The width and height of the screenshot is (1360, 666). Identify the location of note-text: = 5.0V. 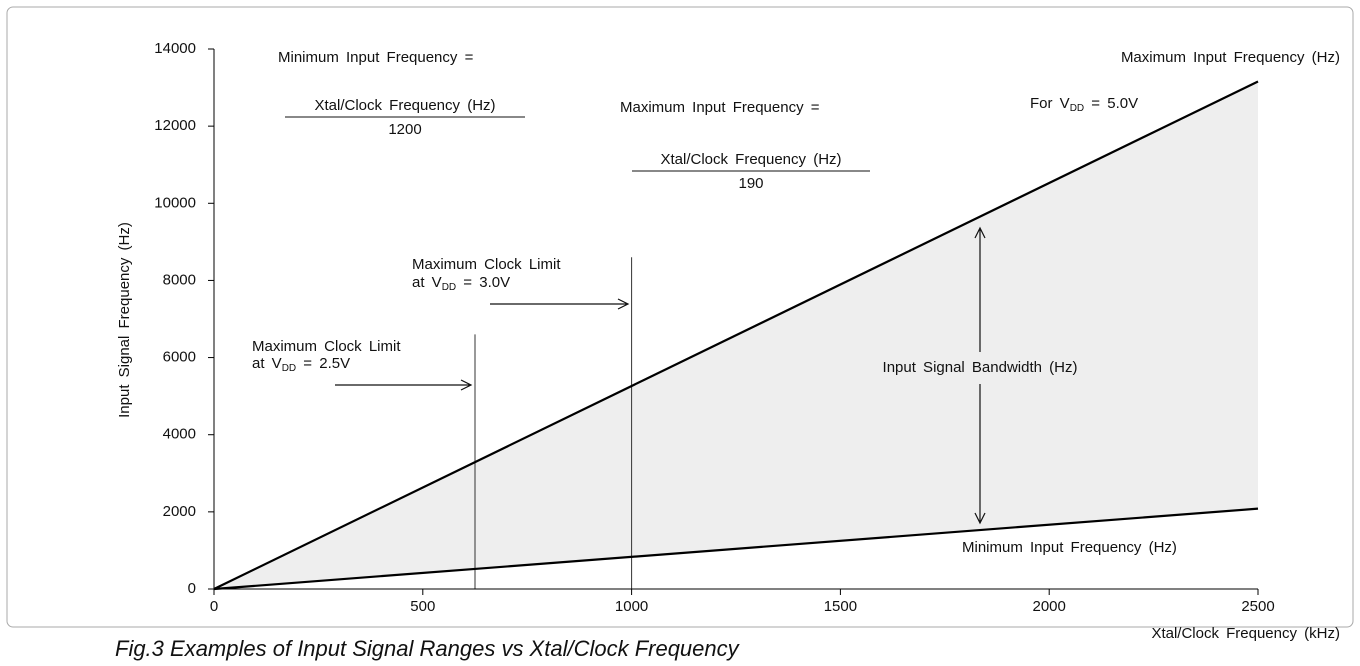
(1111, 103).